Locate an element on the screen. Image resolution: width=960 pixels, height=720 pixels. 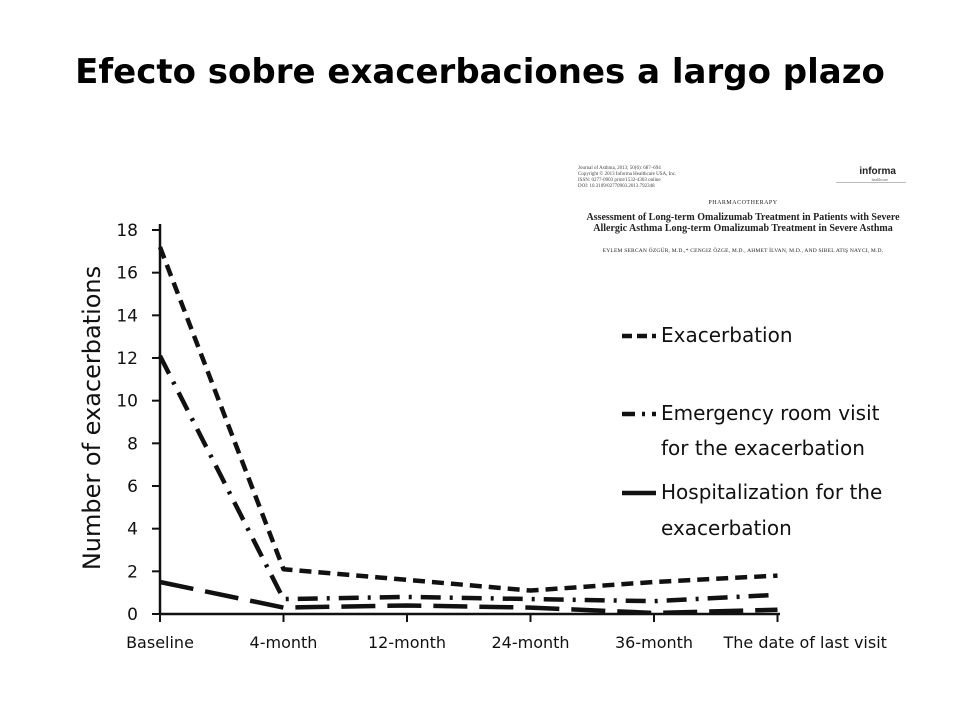
y-ticks: 0 2 4 6 8 10 12 14 16 18 is located at coordinates (138, 423).